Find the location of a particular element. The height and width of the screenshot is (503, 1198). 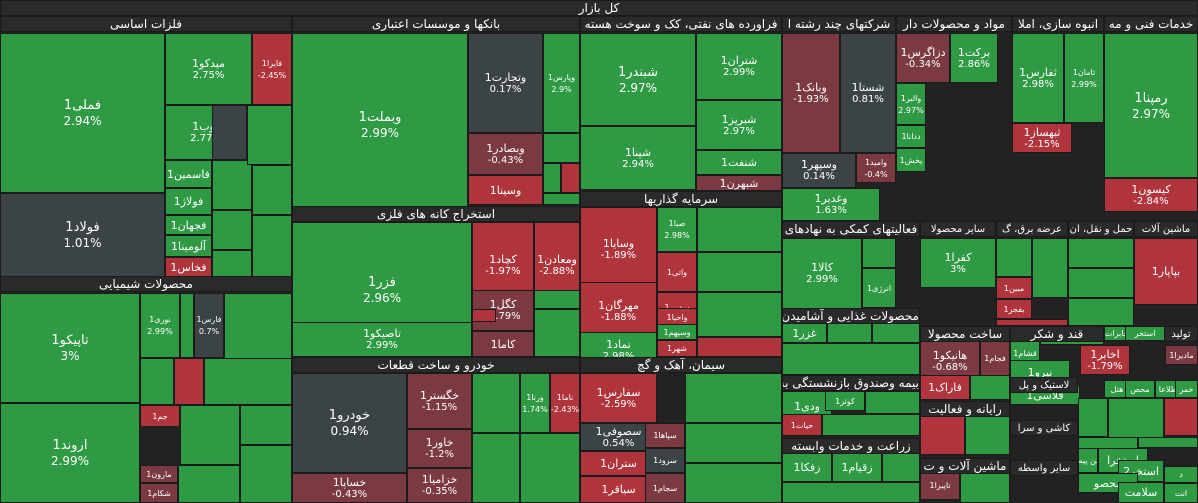

stock-tile: فجام1 is located at coordinates (995, 358).